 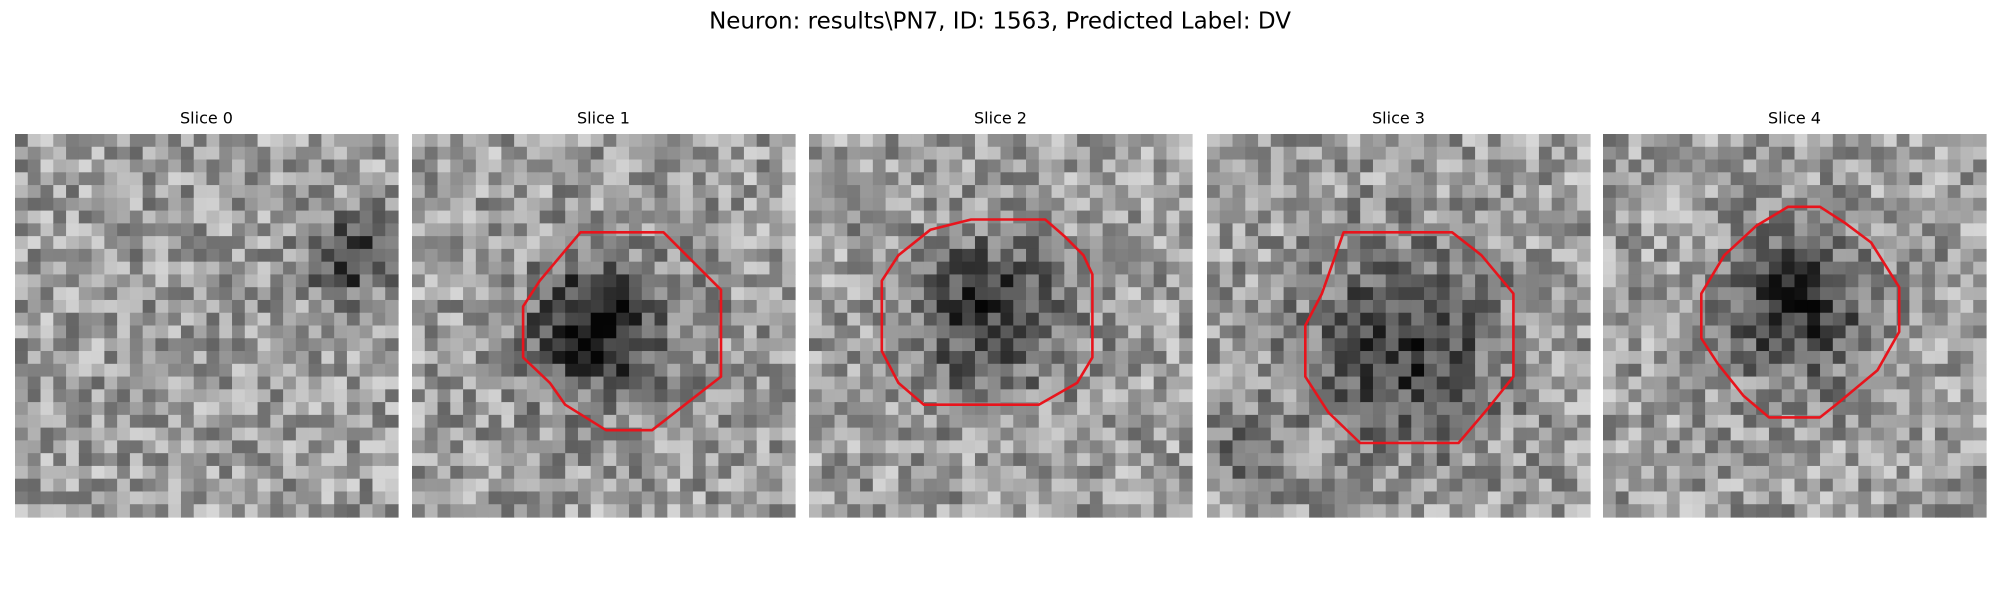 I want to click on panel-title: Slice 4, so click(x=1794, y=118).